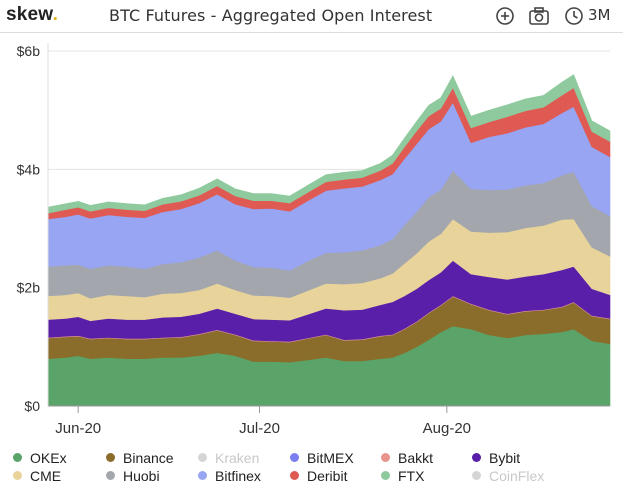 Image resolution: width=623 pixels, height=494 pixels. I want to click on legend-label: CME, so click(46, 476).